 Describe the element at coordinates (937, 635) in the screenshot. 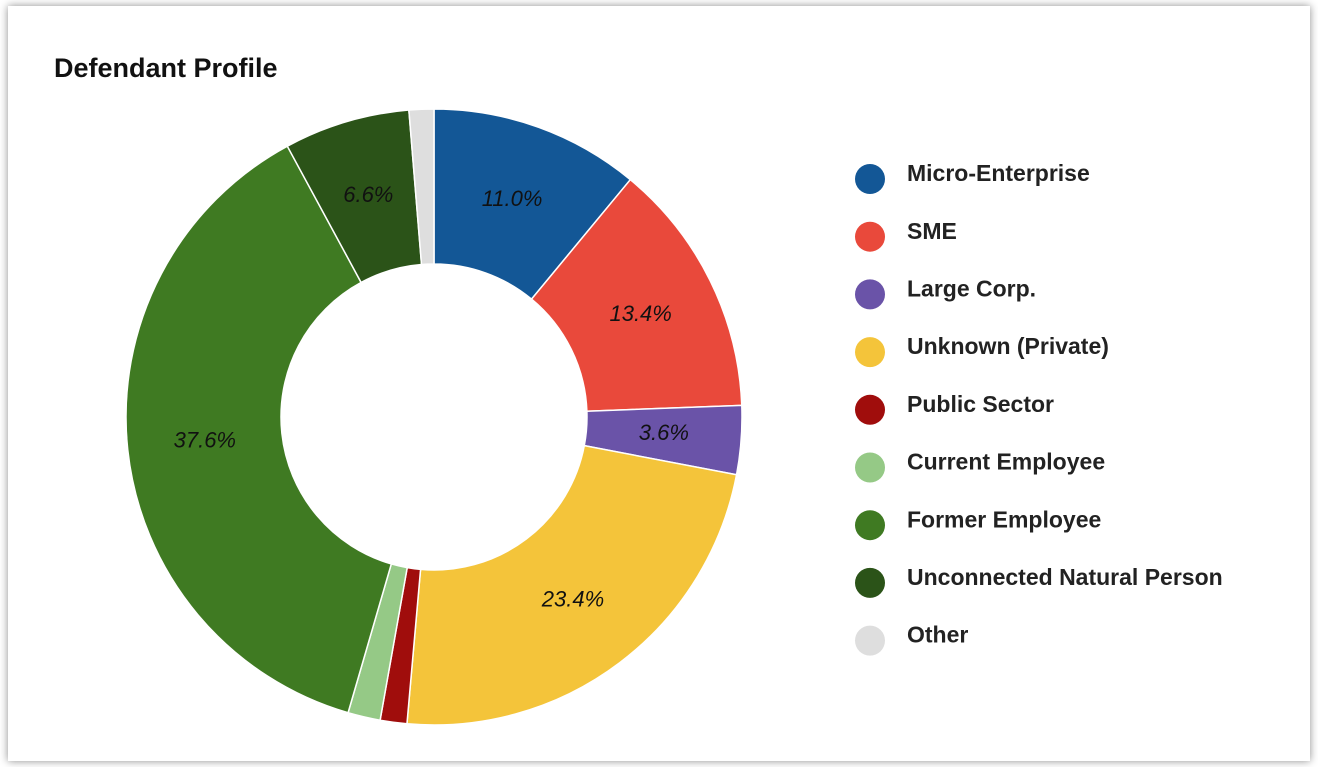

I see `legend-label: Other` at that location.